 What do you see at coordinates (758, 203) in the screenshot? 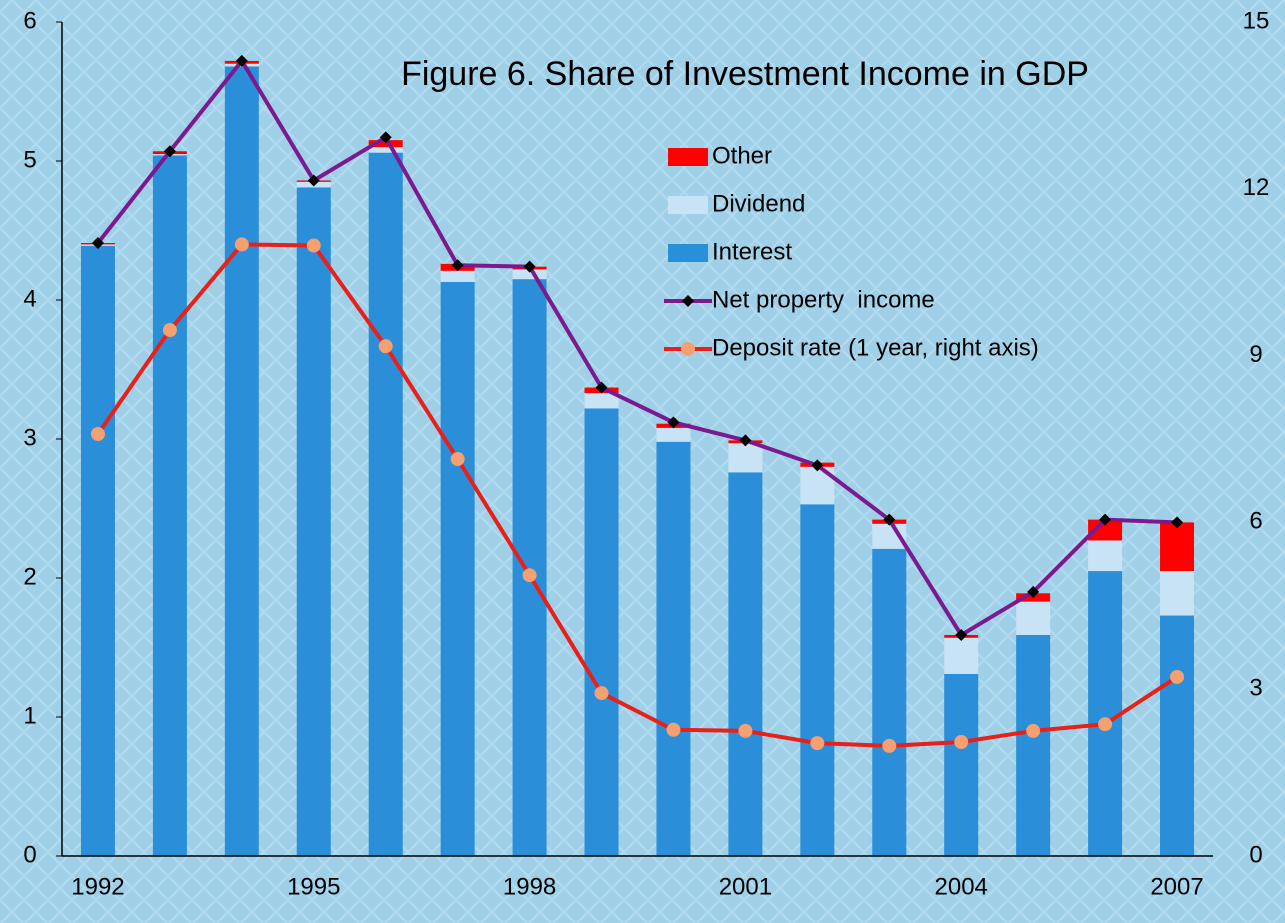
I see `legend-label: Dividend` at bounding box center [758, 203].